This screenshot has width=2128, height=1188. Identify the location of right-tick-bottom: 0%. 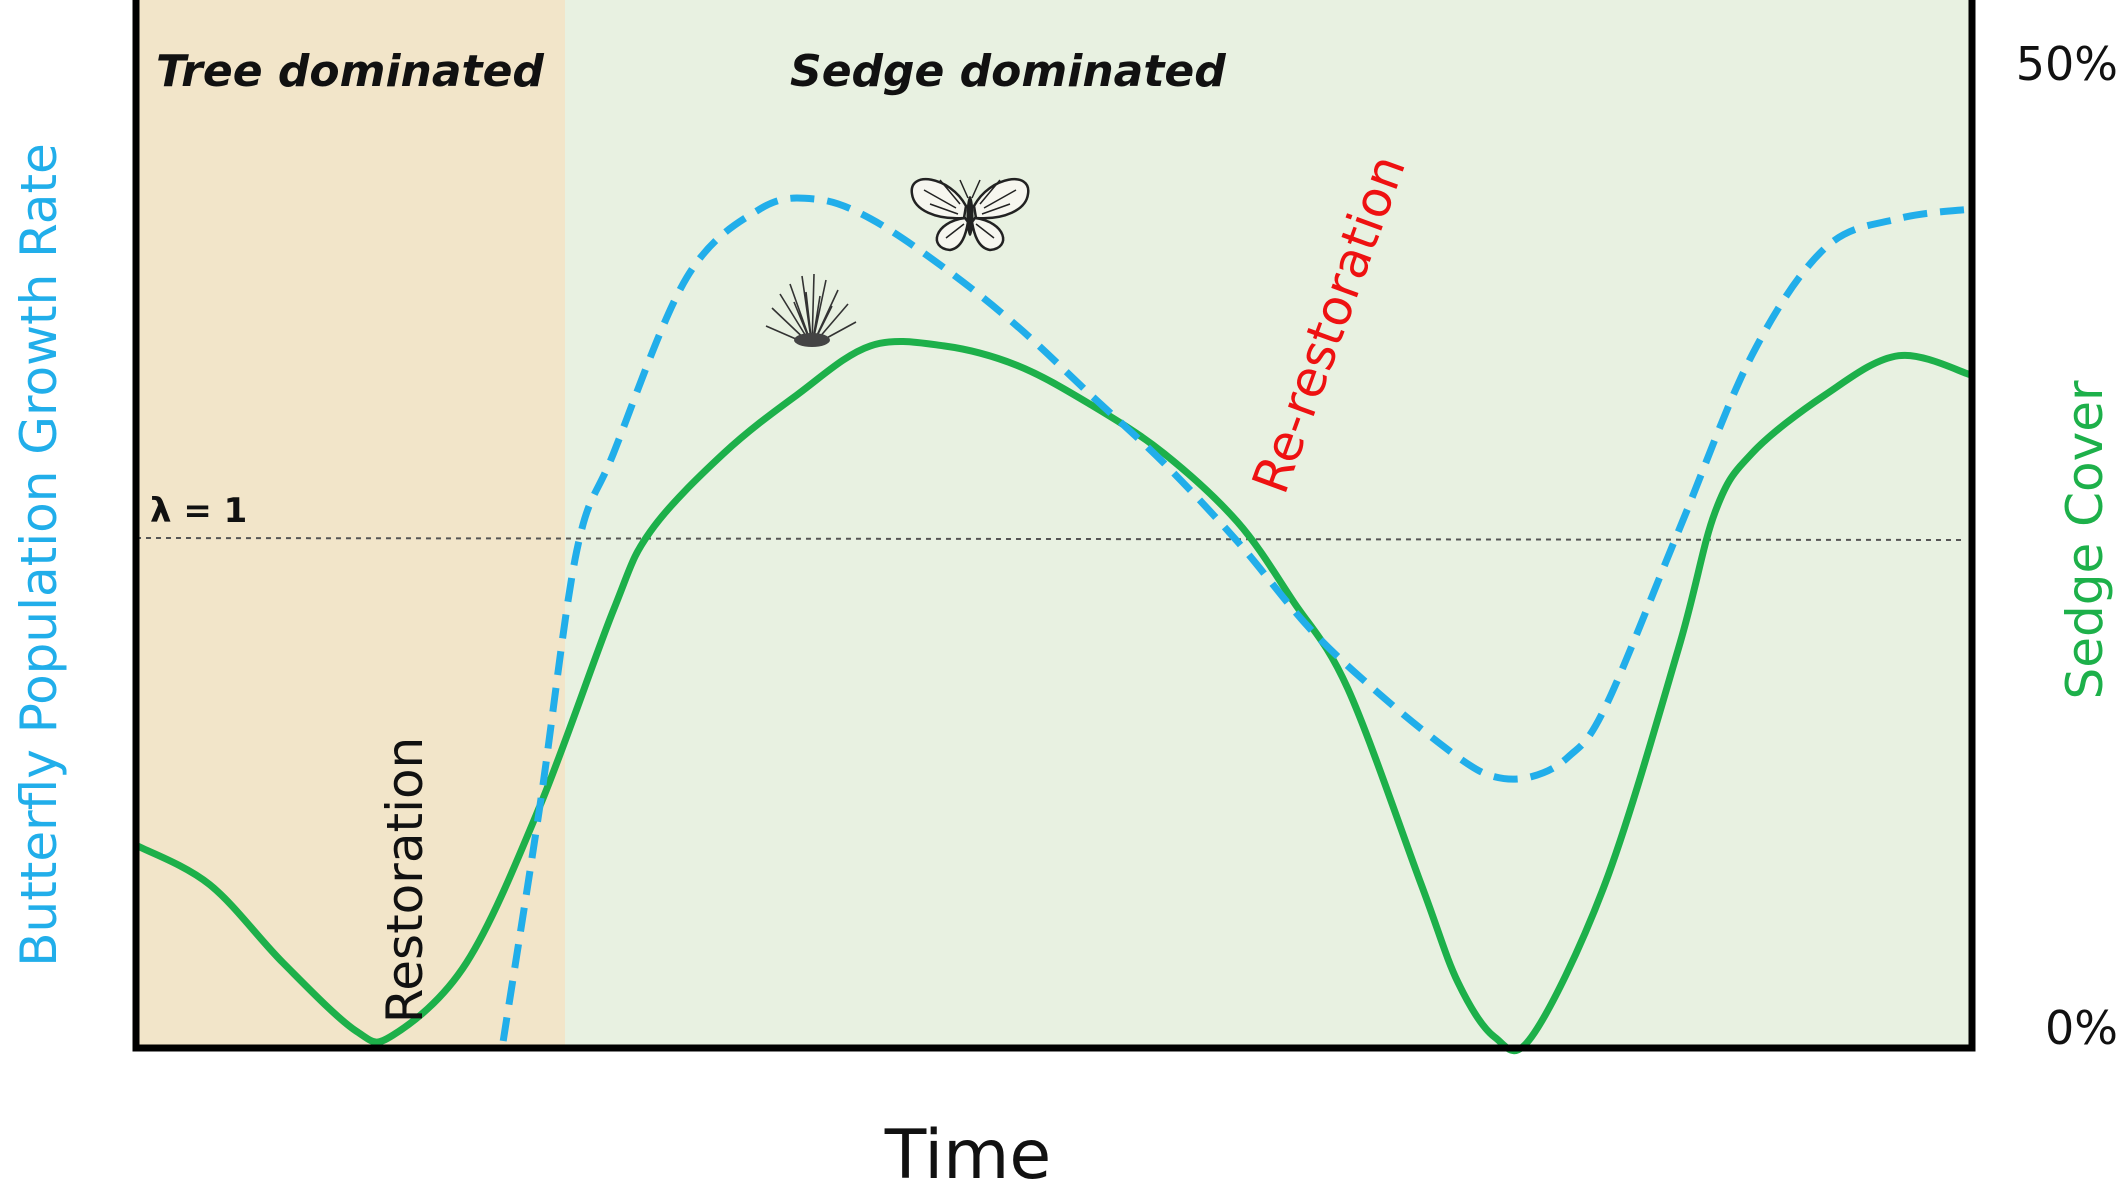
(2081, 1028).